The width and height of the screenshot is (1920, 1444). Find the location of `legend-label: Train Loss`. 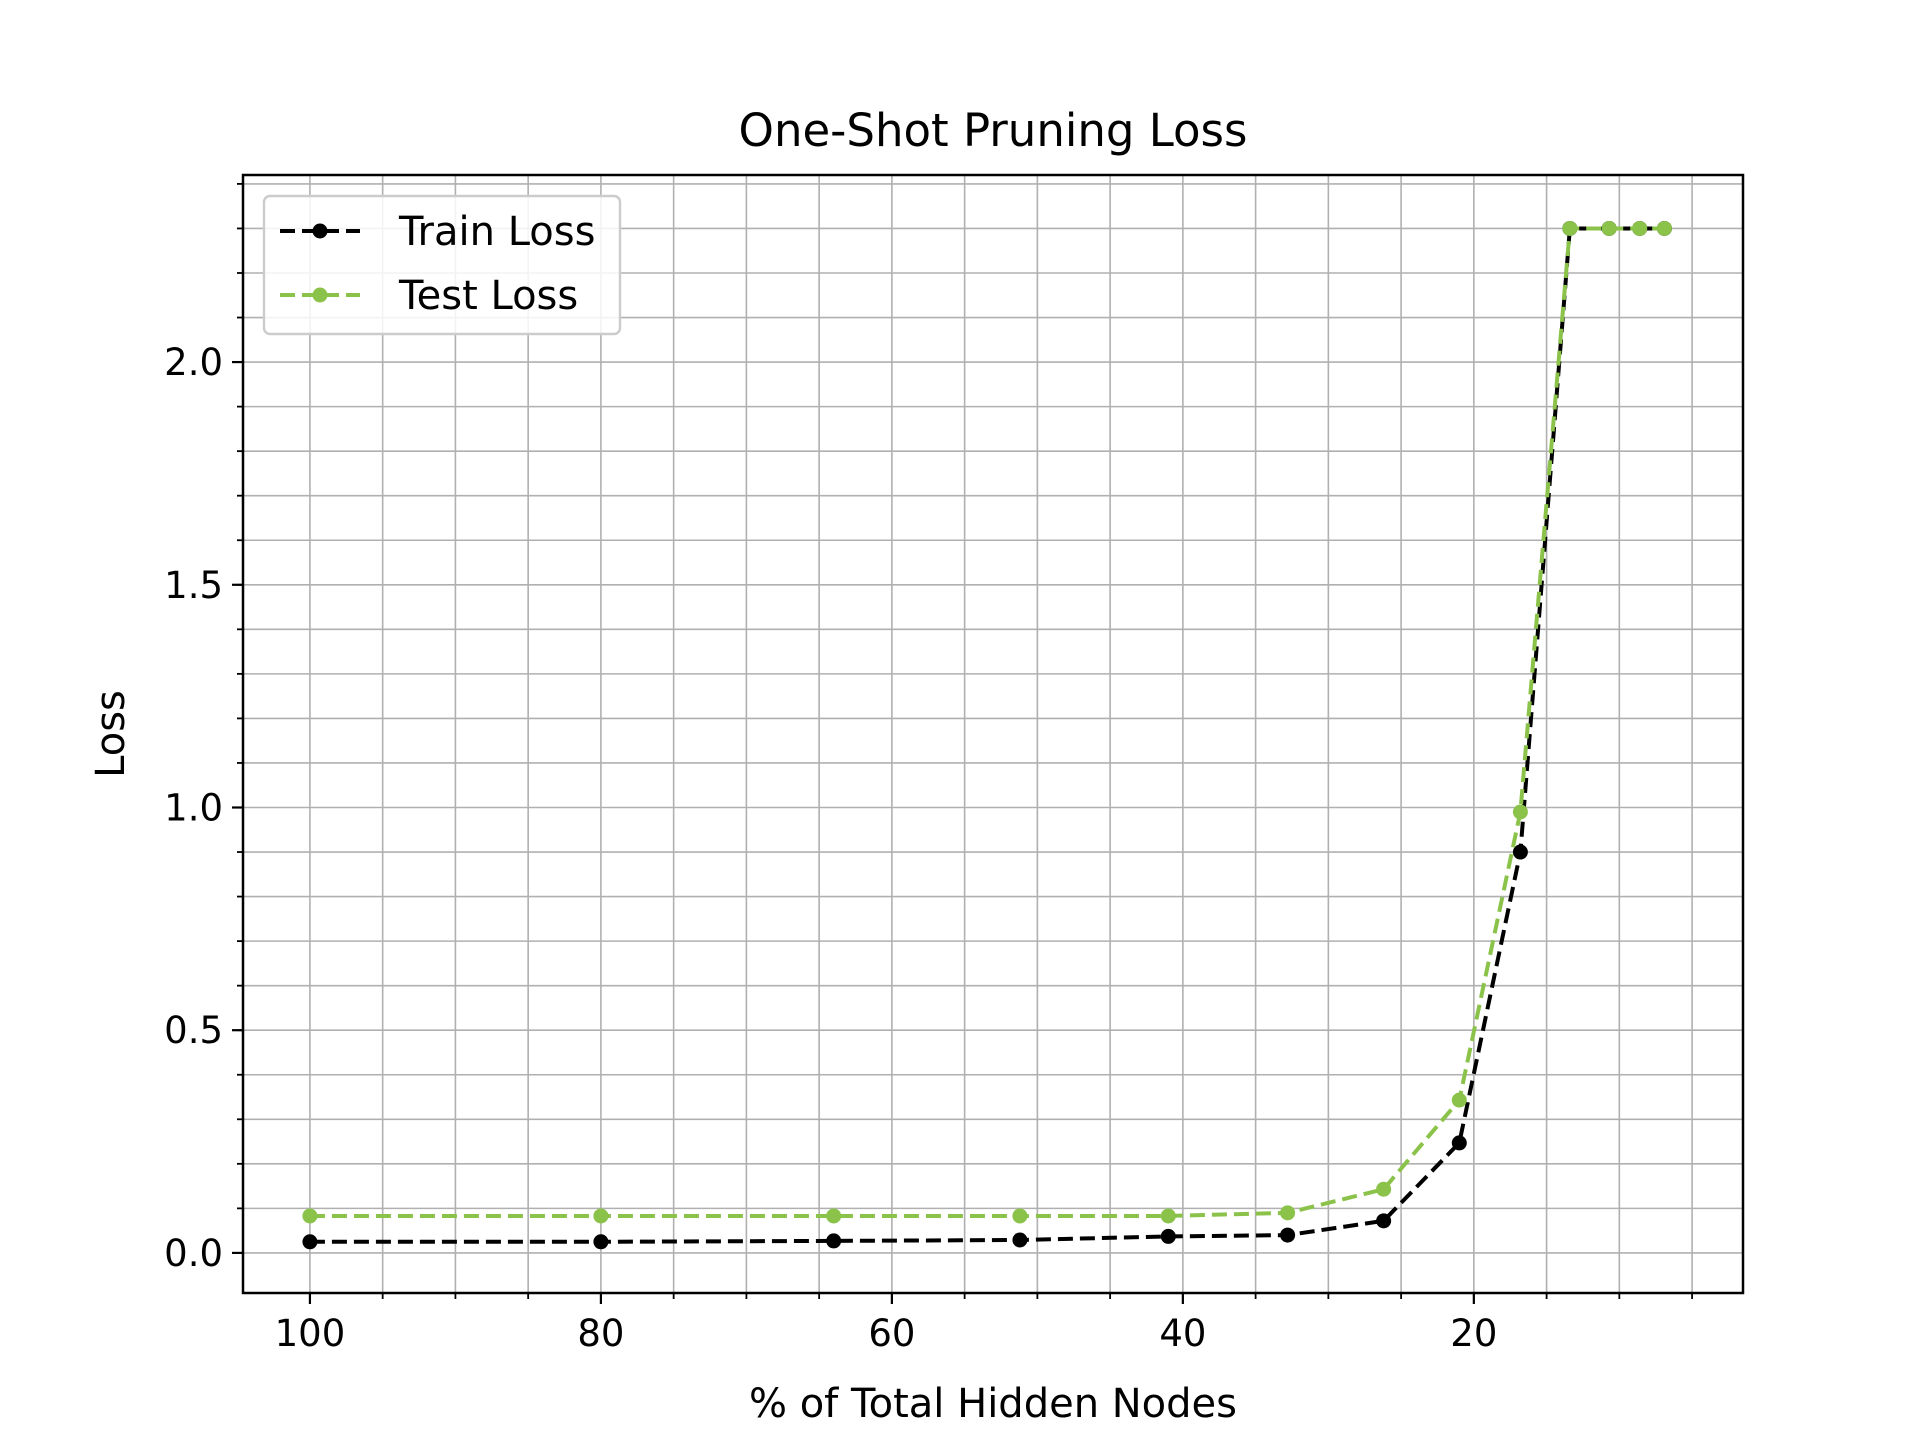

legend-label: Train Loss is located at coordinates (496, 232).